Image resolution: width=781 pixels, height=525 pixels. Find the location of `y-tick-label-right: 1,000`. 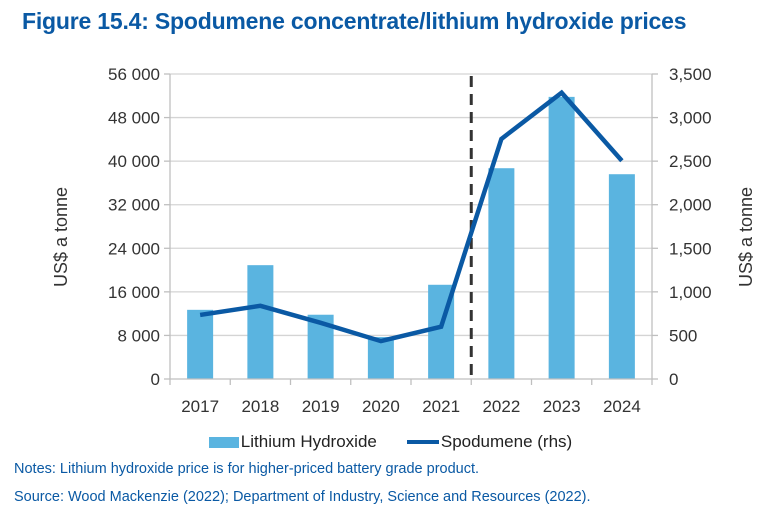

y-tick-label-right: 1,000 is located at coordinates (690, 292).